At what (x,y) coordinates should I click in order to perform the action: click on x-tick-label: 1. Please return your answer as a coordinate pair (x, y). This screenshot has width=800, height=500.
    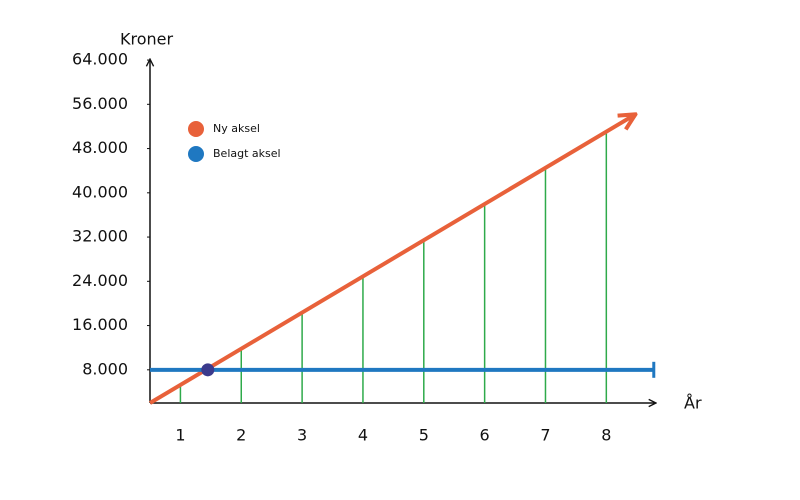
    Looking at the image, I should click on (180, 435).